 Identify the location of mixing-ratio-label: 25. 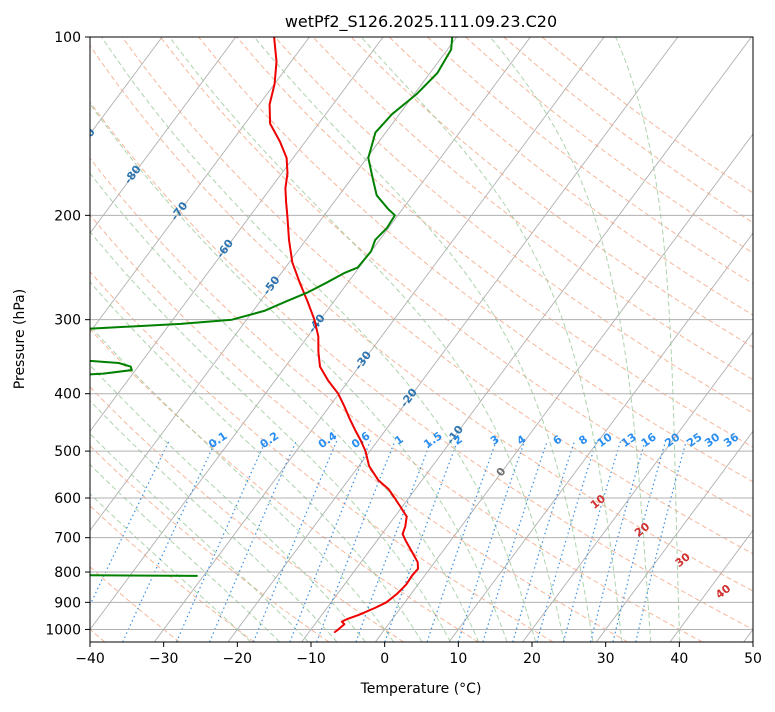
(695, 439).